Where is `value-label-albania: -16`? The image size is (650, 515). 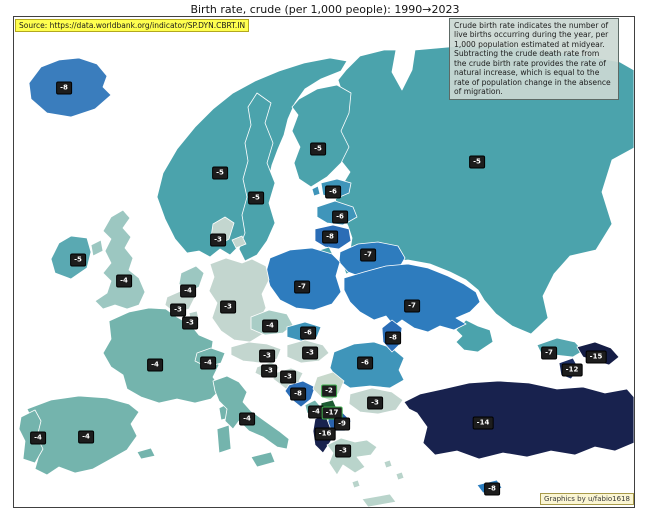
value-label-albania: -16 is located at coordinates (325, 434).